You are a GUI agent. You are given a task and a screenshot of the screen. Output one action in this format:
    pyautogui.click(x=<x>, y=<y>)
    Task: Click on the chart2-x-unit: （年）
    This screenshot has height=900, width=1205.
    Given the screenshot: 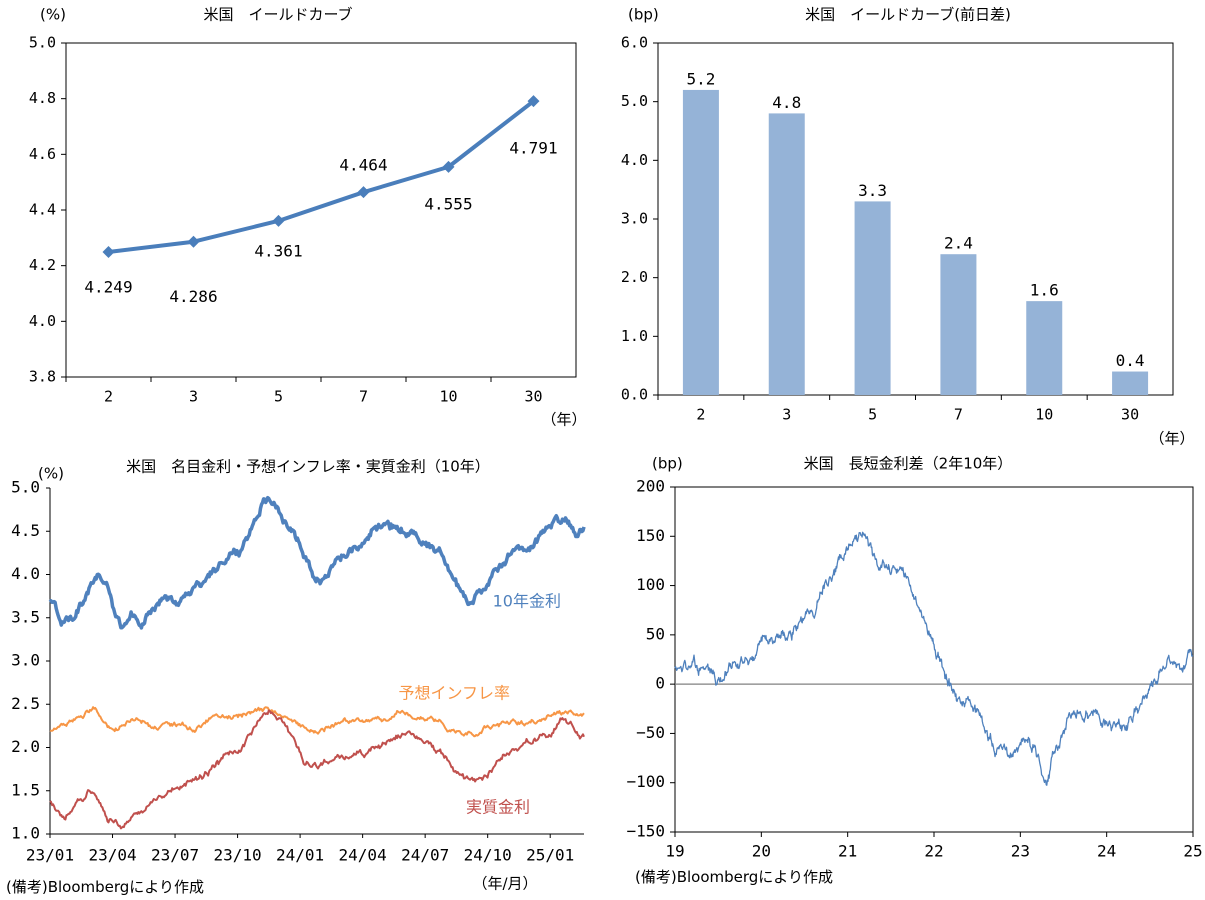 What is the action you would take?
    pyautogui.click(x=1171, y=439)
    